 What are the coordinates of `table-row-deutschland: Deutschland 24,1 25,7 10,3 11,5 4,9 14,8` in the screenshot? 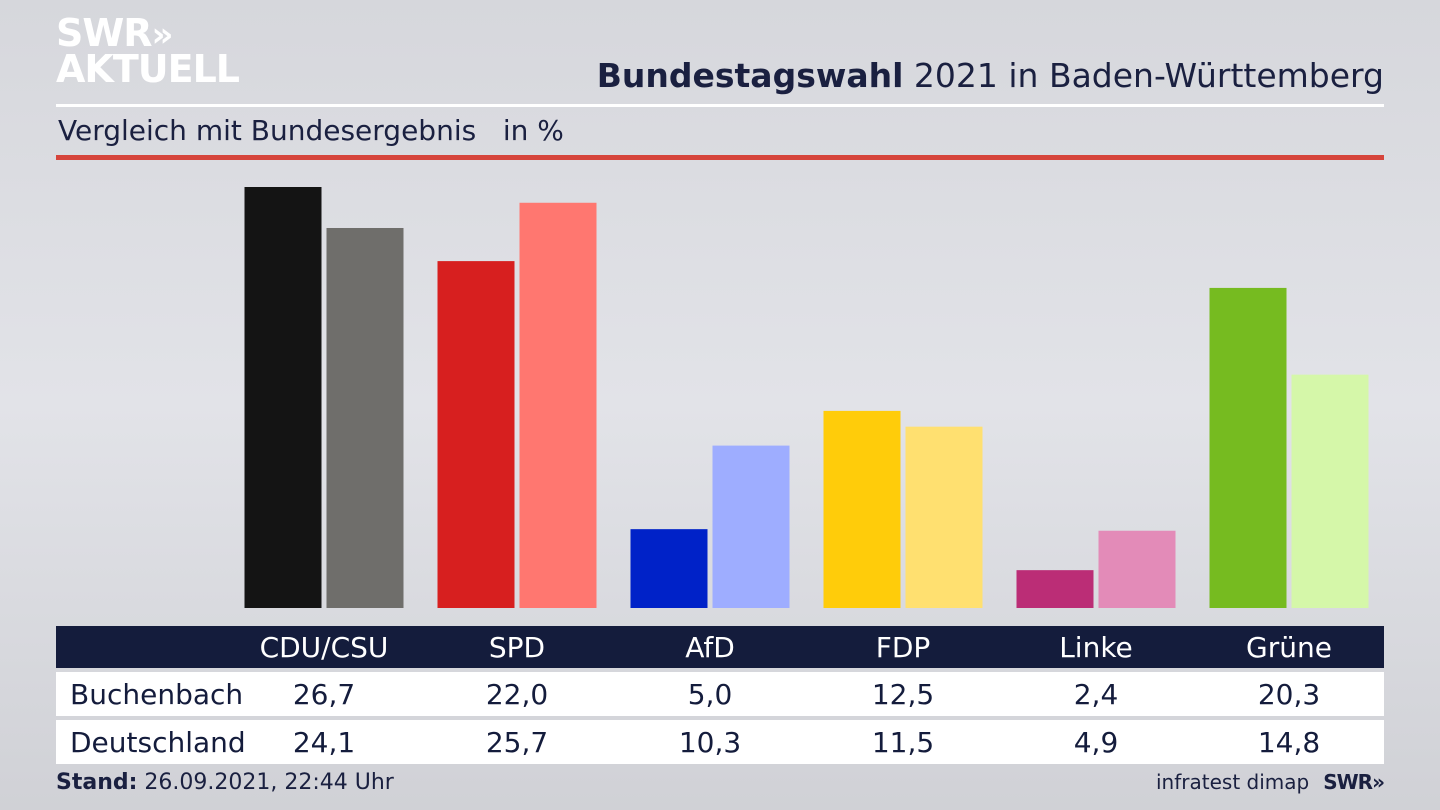 It's located at (720, 742).